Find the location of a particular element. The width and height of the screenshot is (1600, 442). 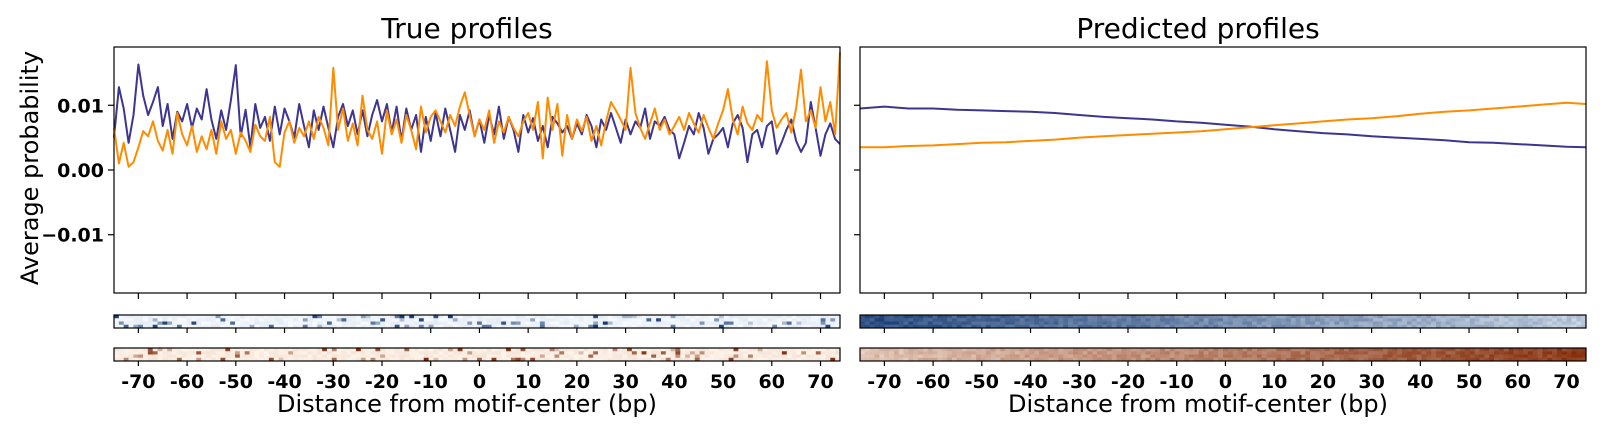

left-x-axis-ticks: -70 -60 -50 -40 -30 -20 -10 0 10 20 30 40 50 60 70 is located at coordinates (477, 343).